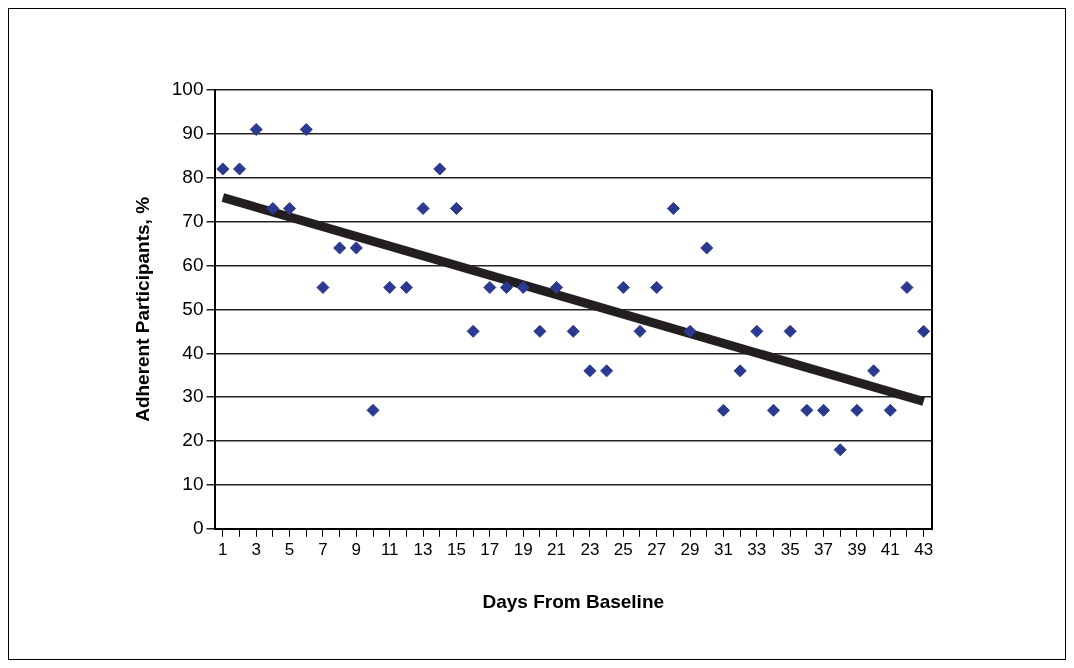  I want to click on y-tick-label: 60, so click(193, 264).